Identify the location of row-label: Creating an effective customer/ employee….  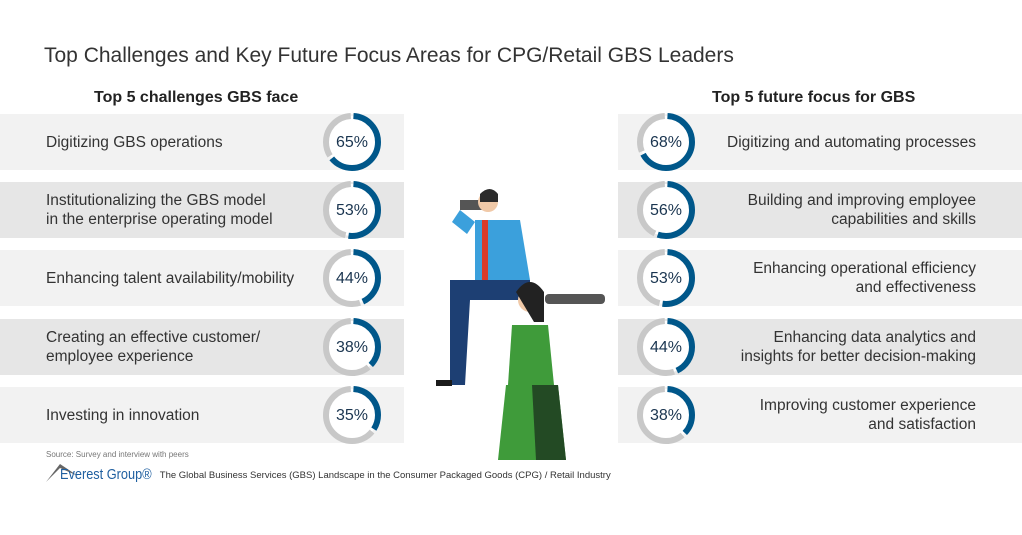
(153, 347).